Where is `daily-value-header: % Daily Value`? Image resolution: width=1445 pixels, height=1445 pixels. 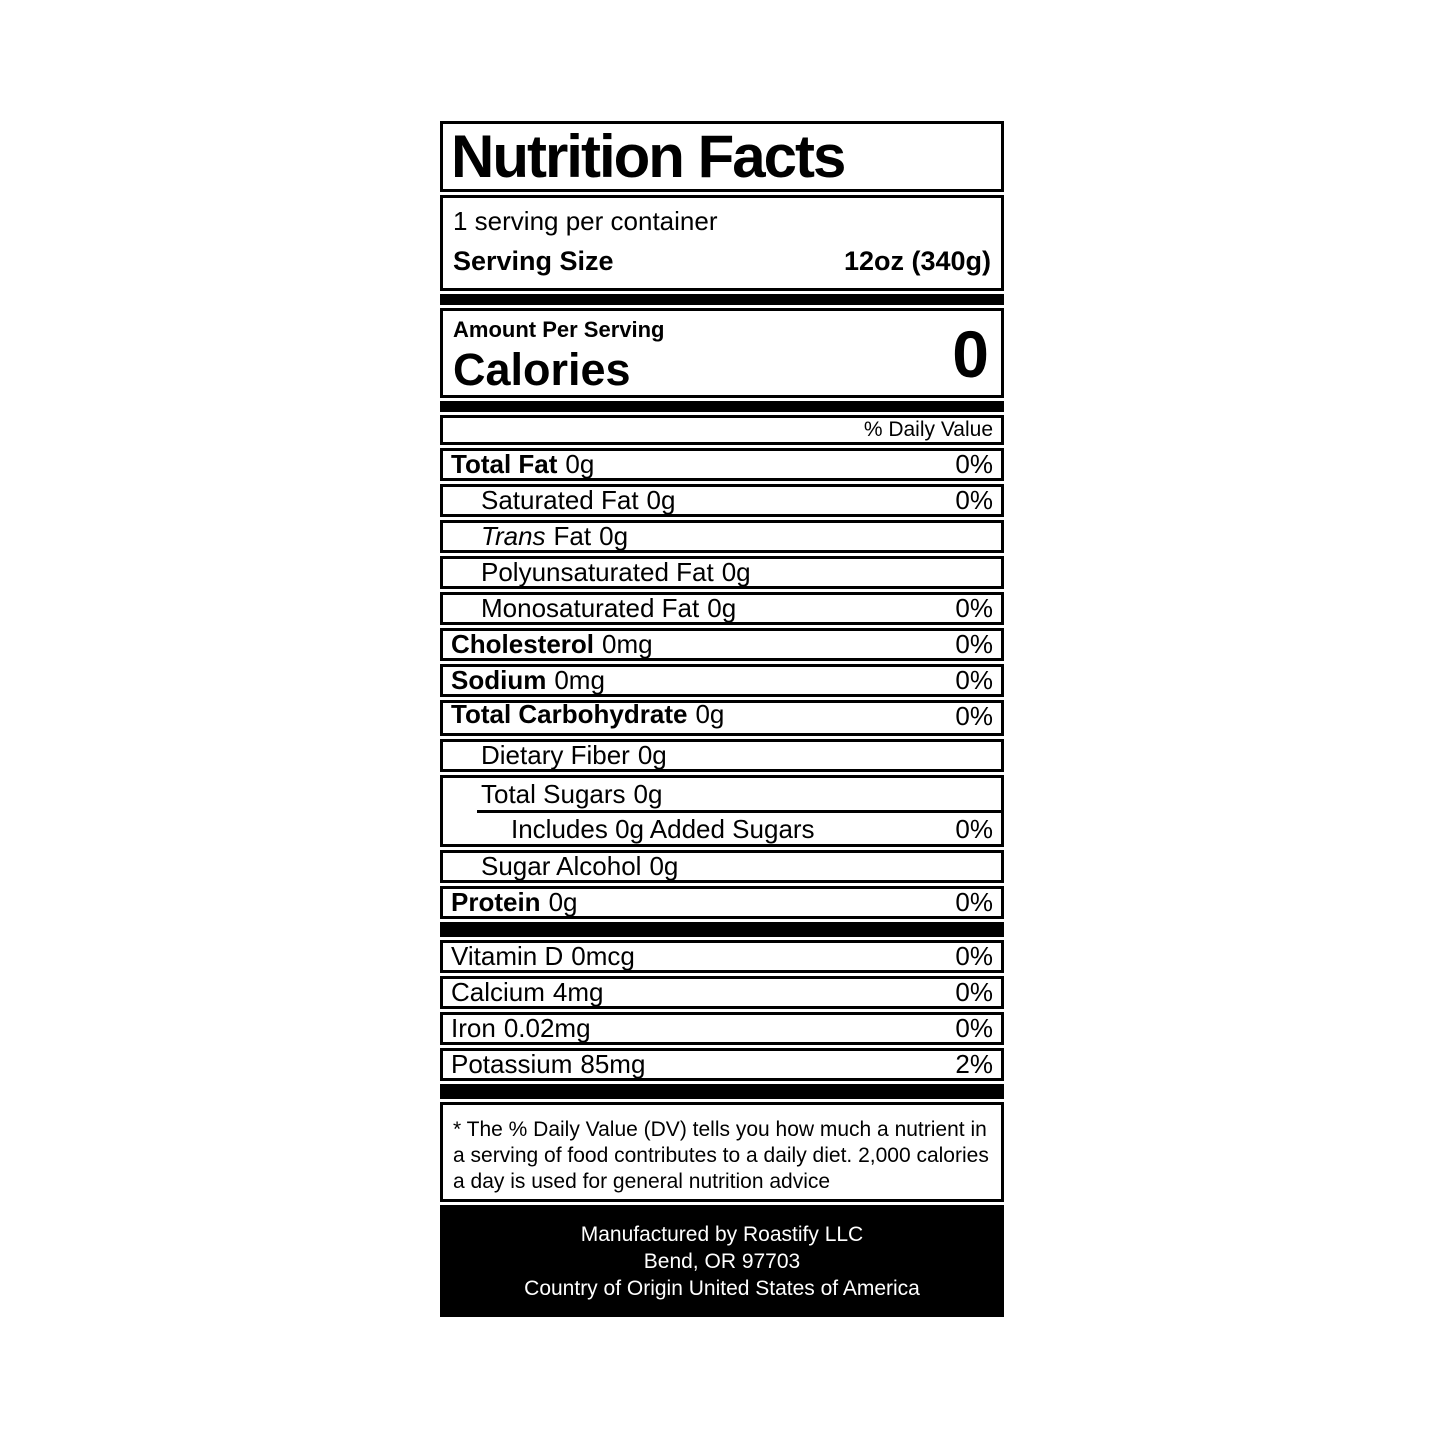
daily-value-header: % Daily Value is located at coordinates (928, 429).